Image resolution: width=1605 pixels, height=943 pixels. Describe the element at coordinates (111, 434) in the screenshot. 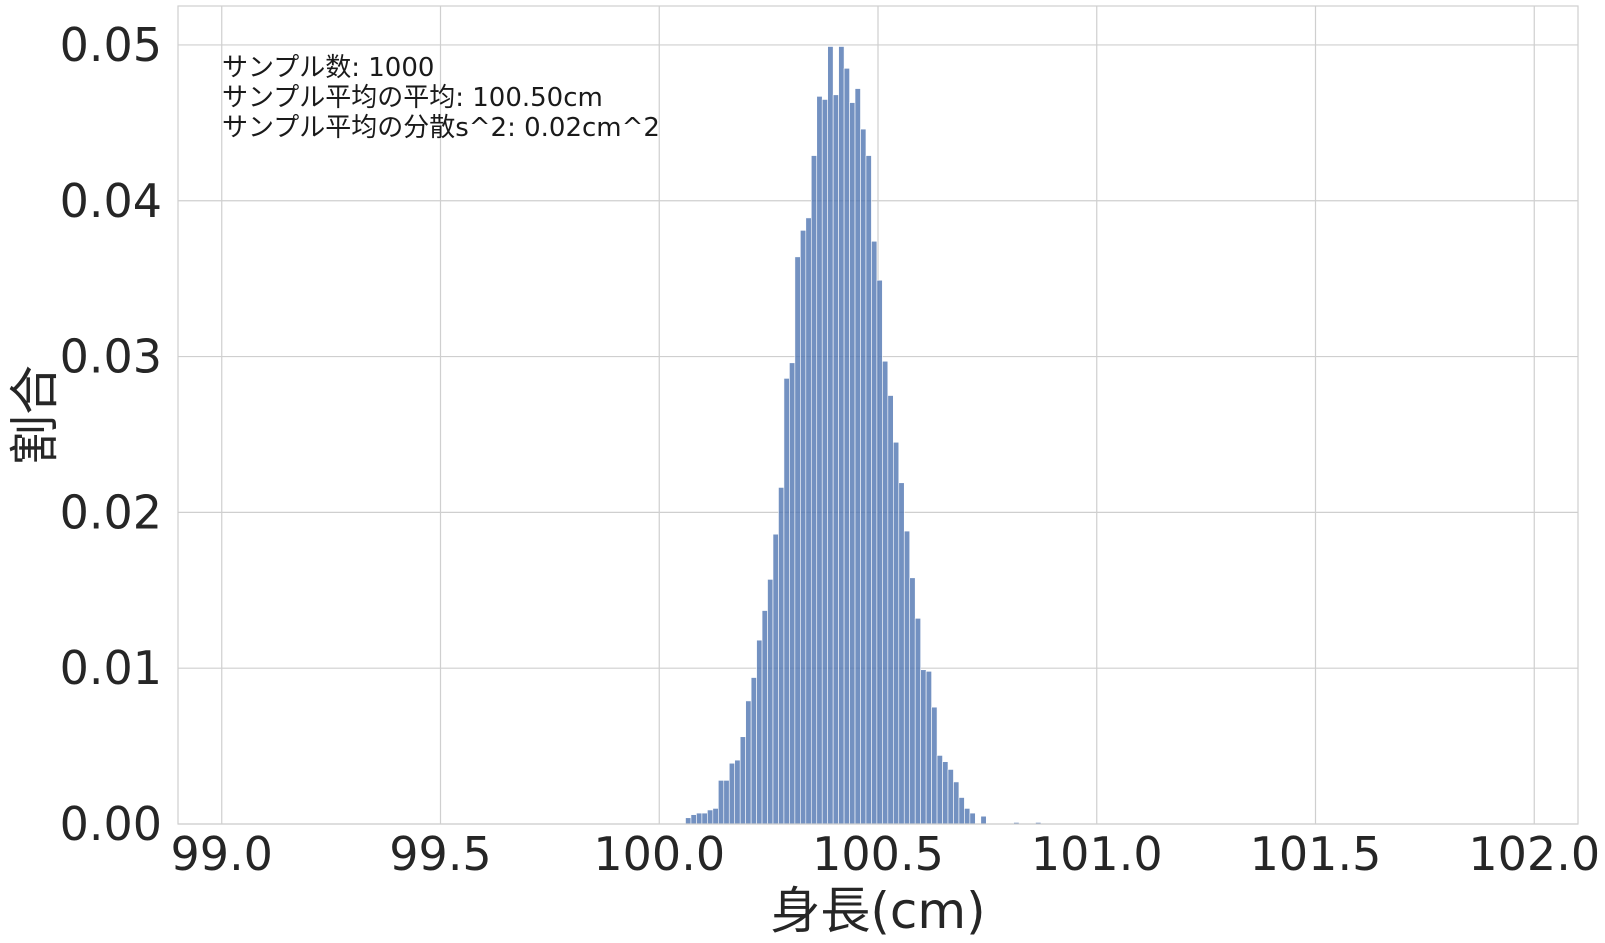

I see `y-tick-labels: 0.00 0.01 0.02 0.03 0.04 0.05` at that location.